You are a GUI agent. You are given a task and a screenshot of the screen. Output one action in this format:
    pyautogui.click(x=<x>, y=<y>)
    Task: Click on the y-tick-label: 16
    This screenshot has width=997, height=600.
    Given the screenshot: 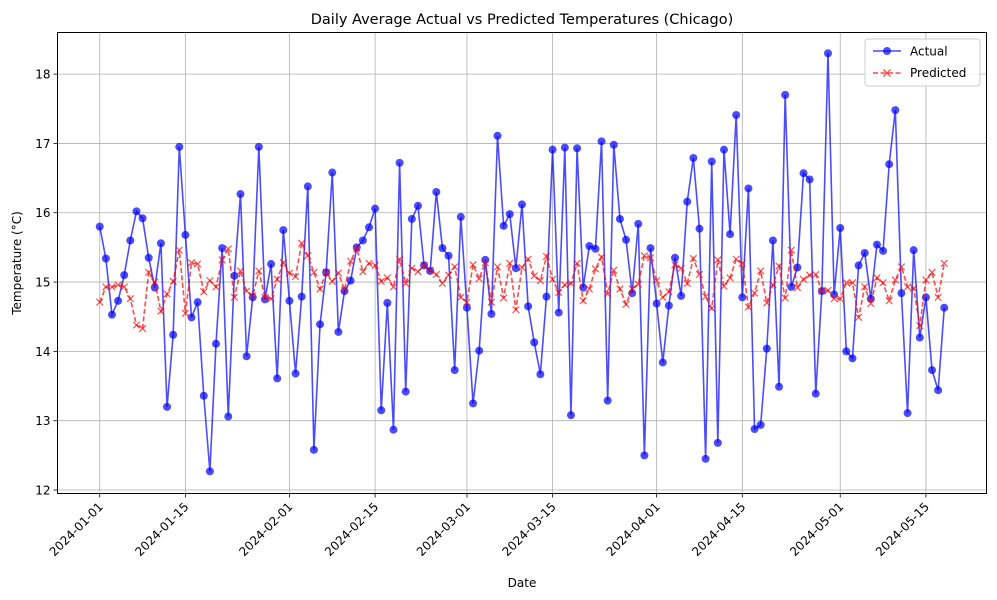 What is the action you would take?
    pyautogui.click(x=42, y=213)
    